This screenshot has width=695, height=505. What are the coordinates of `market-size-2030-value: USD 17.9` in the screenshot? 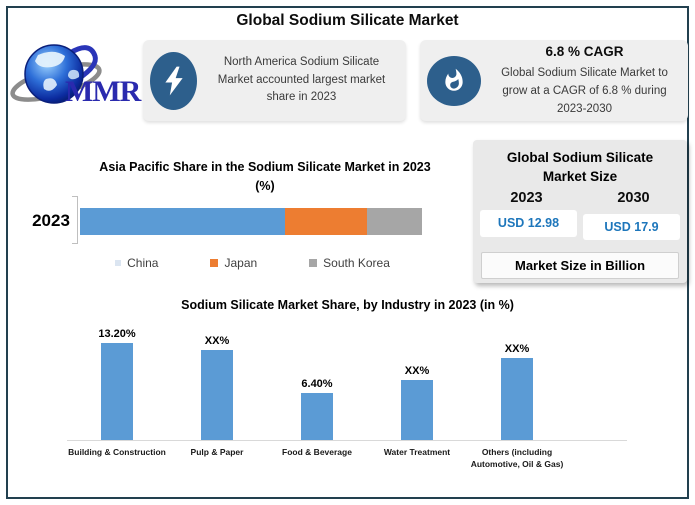 It's located at (631, 226).